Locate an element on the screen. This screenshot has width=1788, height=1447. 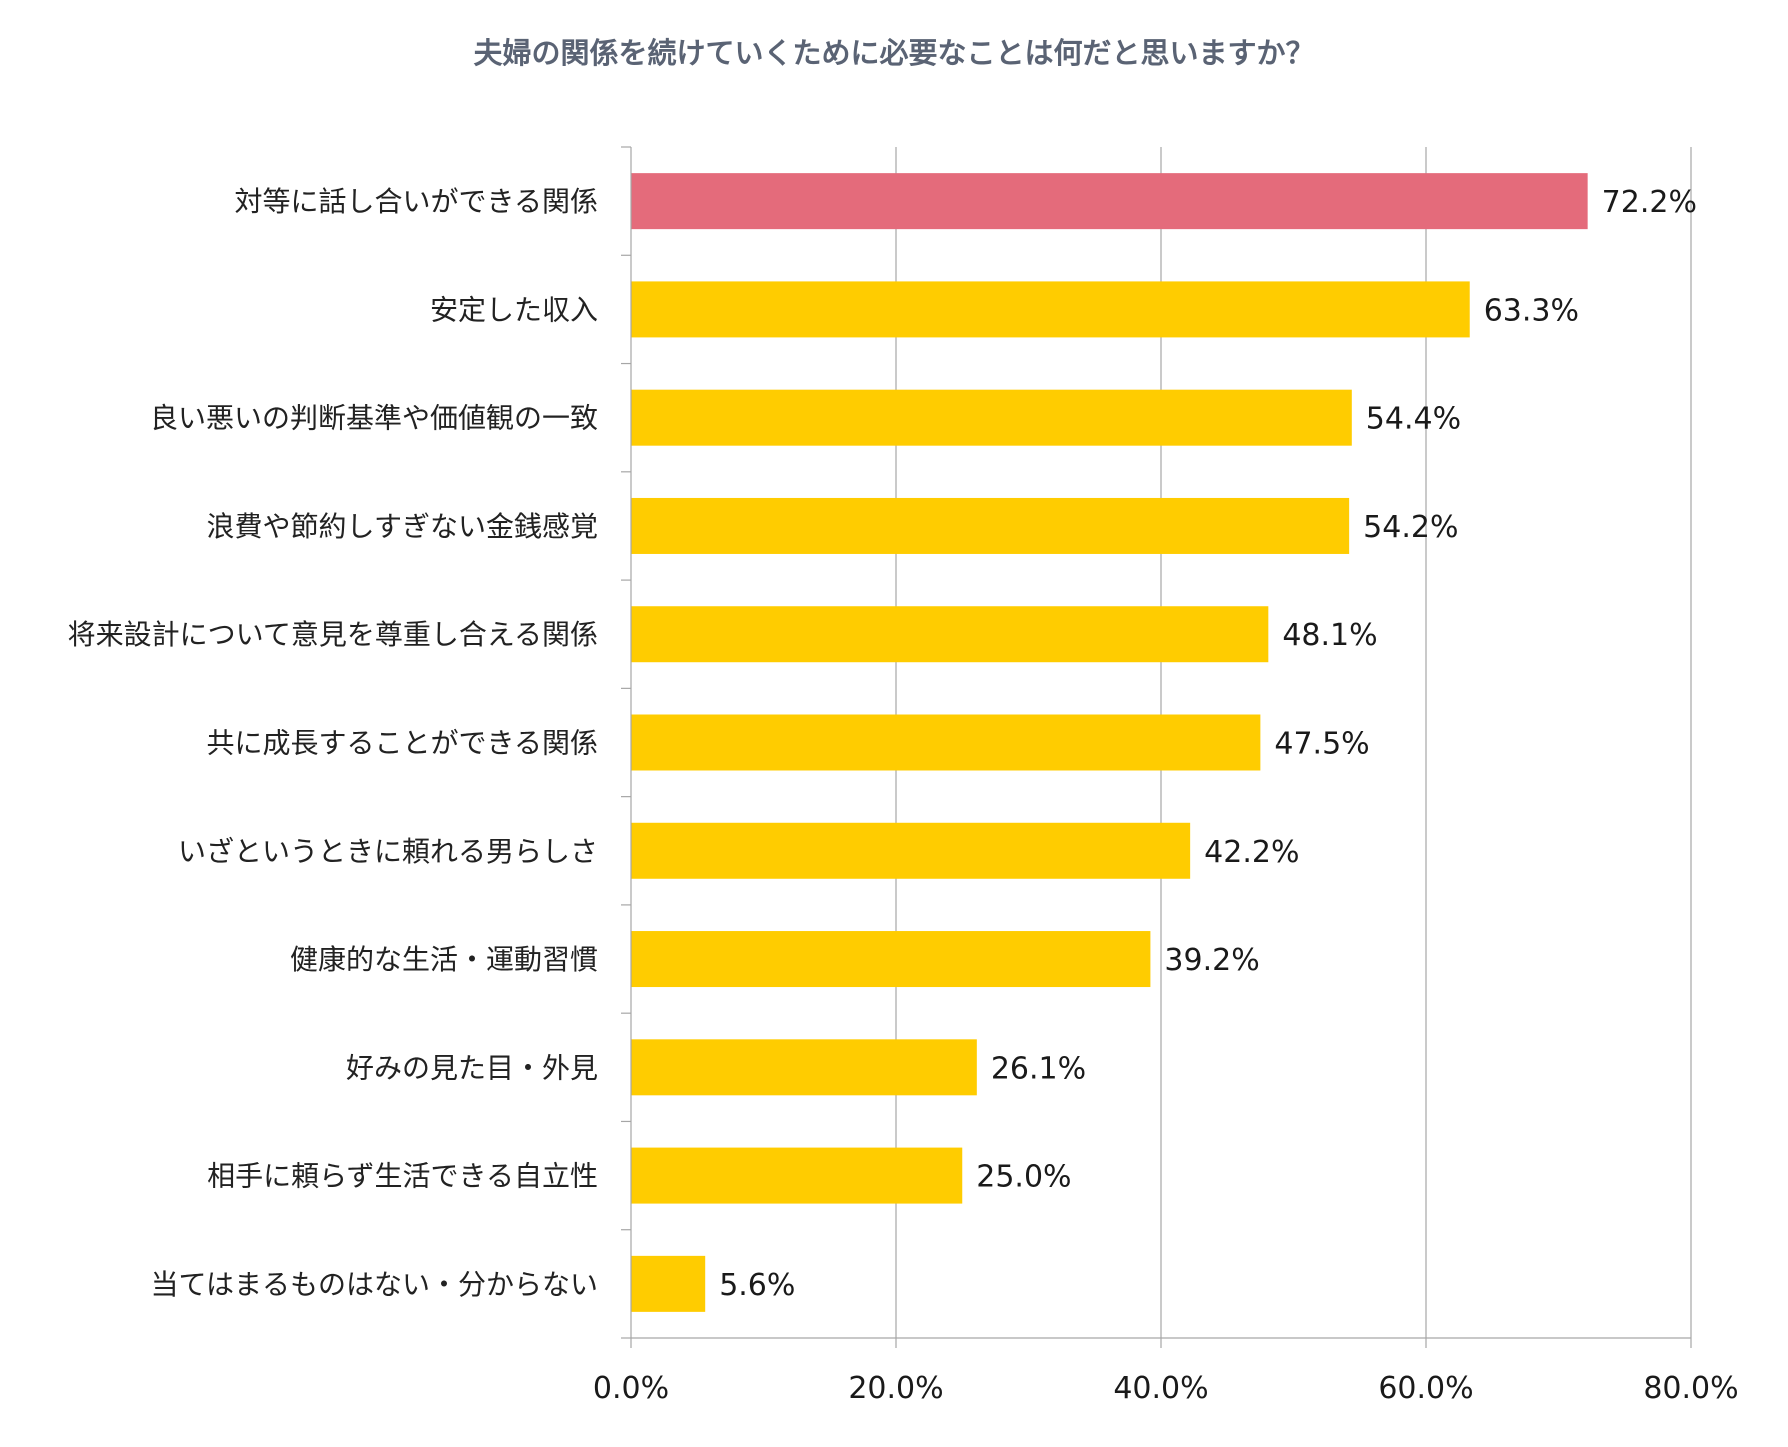
category-label: 安定した収入 is located at coordinates (514, 309).